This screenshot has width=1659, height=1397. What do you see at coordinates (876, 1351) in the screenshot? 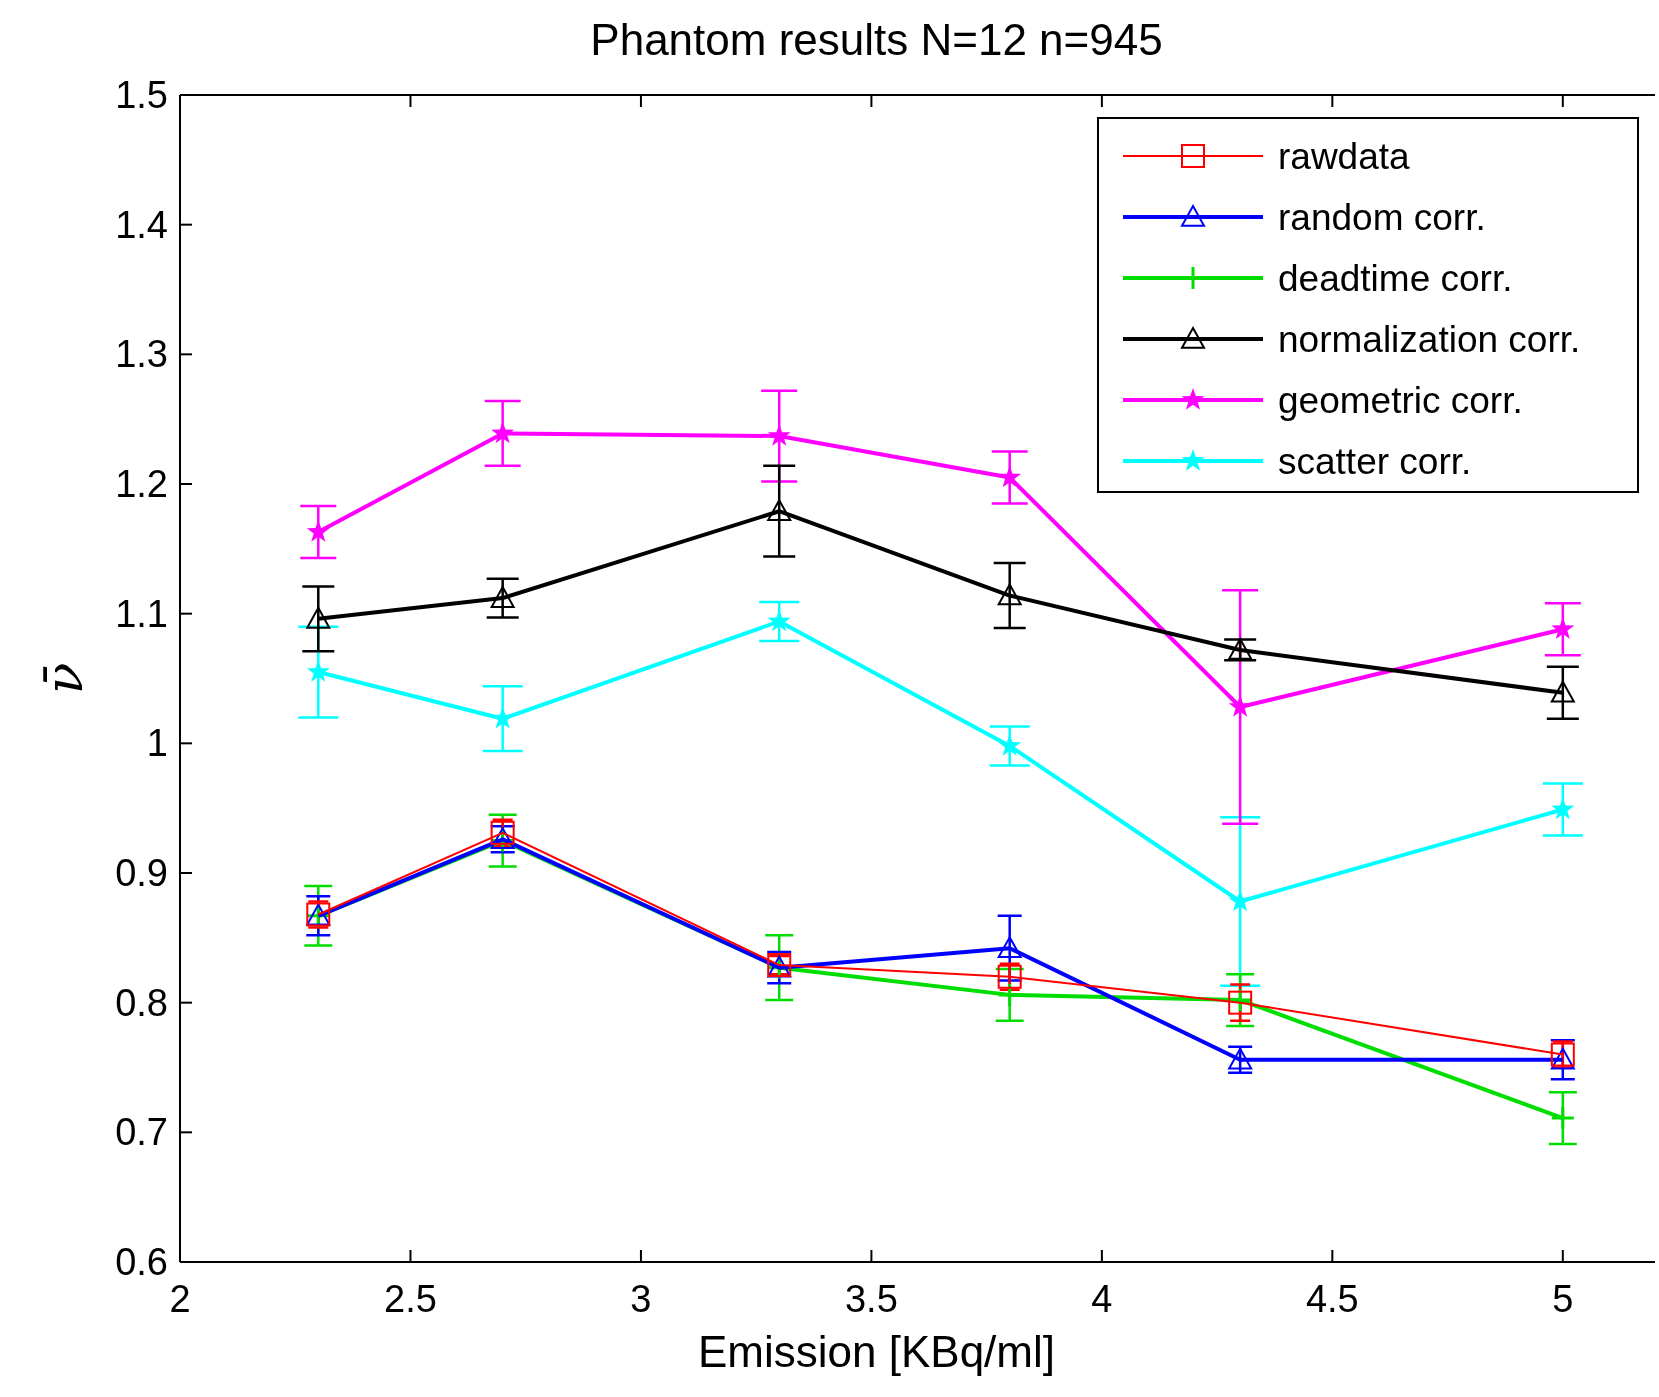
I see `x-axis-title: Emission [KBq/ml]` at bounding box center [876, 1351].